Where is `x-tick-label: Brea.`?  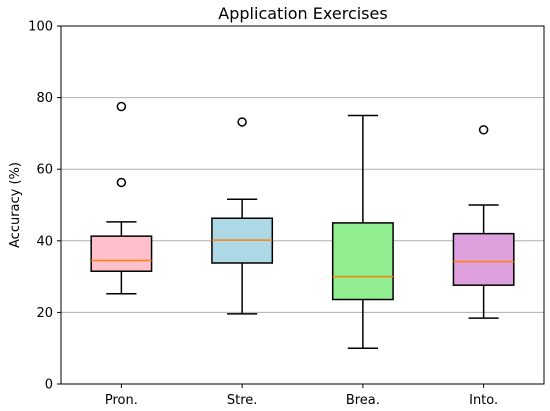
x-tick-label: Brea. is located at coordinates (363, 400).